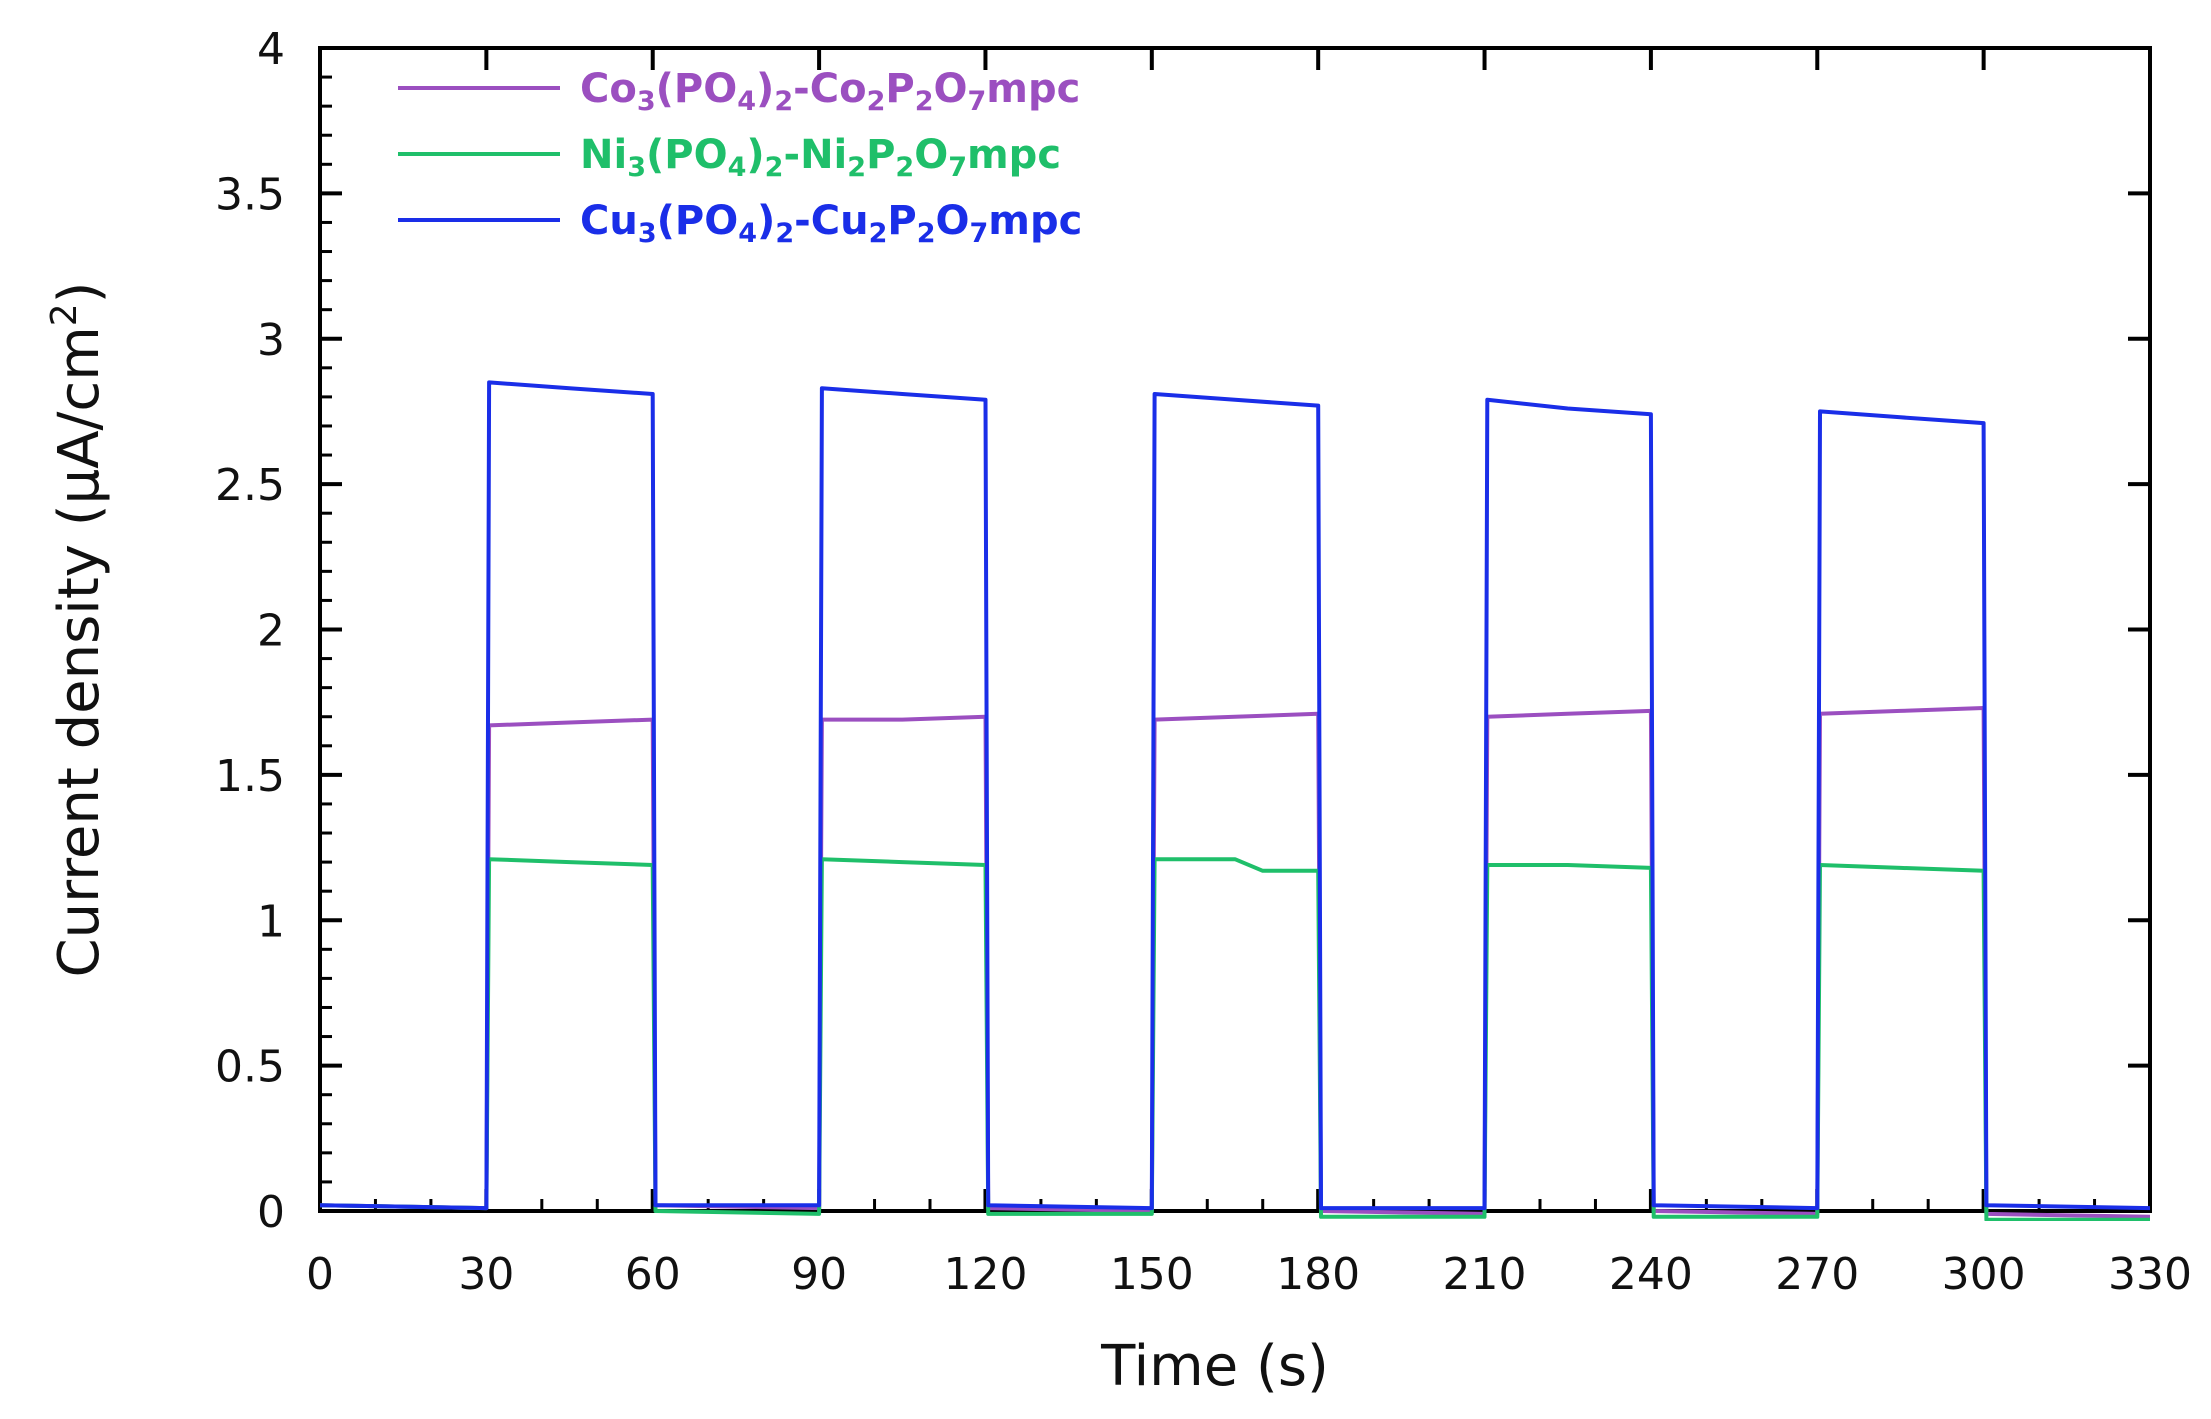  I want to click on y-axis-title: Current density (μA/cm2), so click(78, 629).